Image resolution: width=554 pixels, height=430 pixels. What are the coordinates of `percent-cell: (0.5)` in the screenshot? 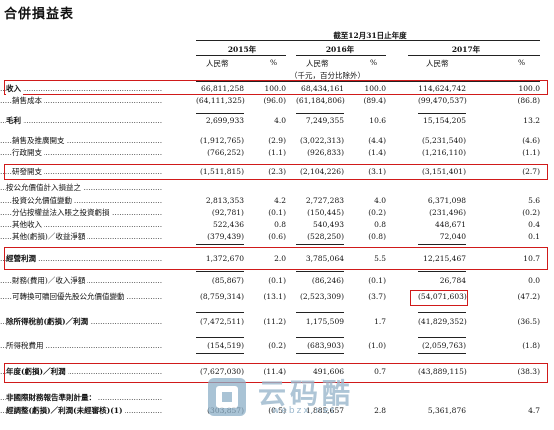 It's located at (277, 410).